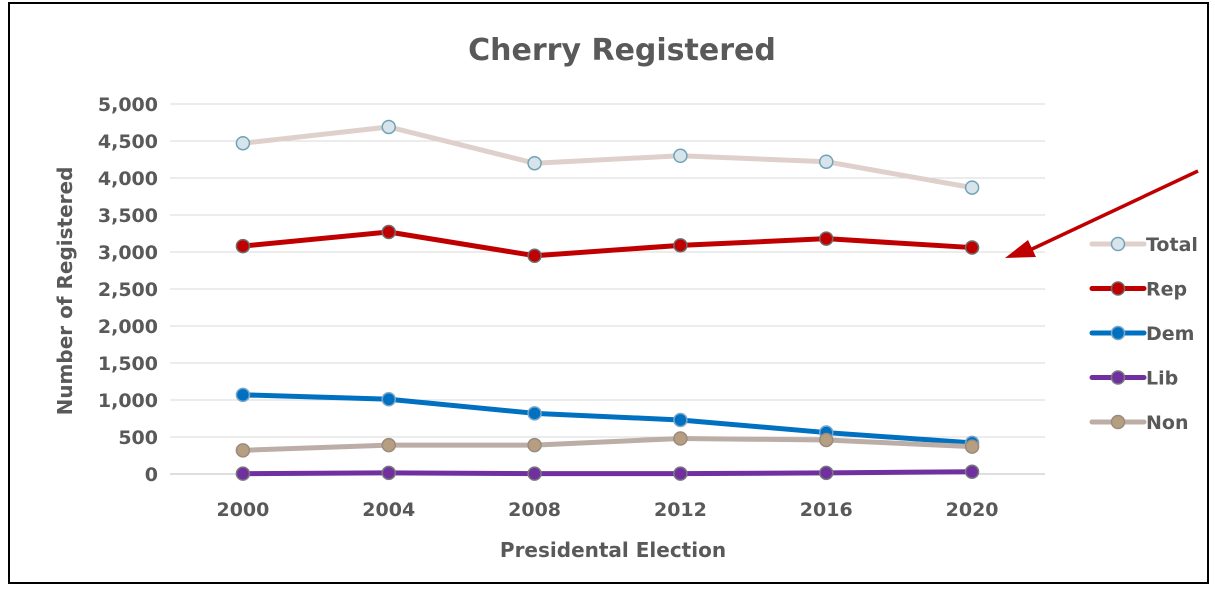 This screenshot has height=590, width=1215. What do you see at coordinates (1166, 290) in the screenshot?
I see `legend-label-rep: Rep` at bounding box center [1166, 290].